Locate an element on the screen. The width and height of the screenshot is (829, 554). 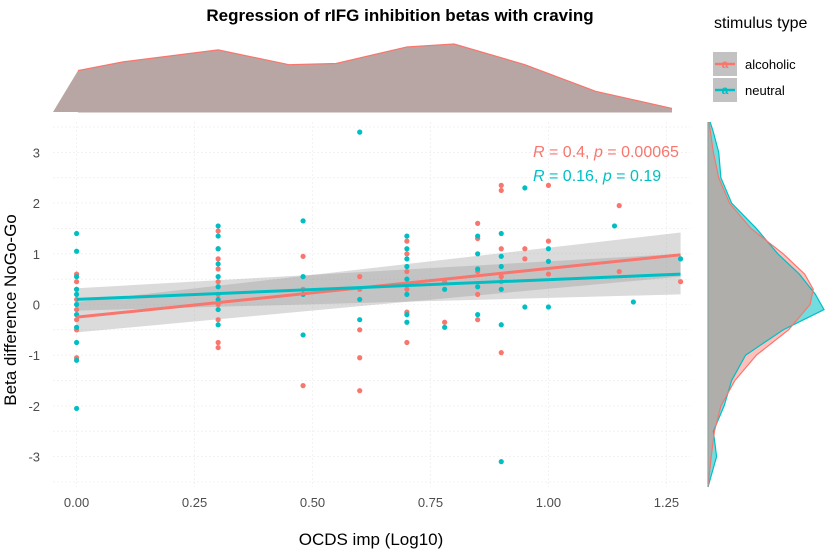
regression-line-neutral is located at coordinates (378, 286).